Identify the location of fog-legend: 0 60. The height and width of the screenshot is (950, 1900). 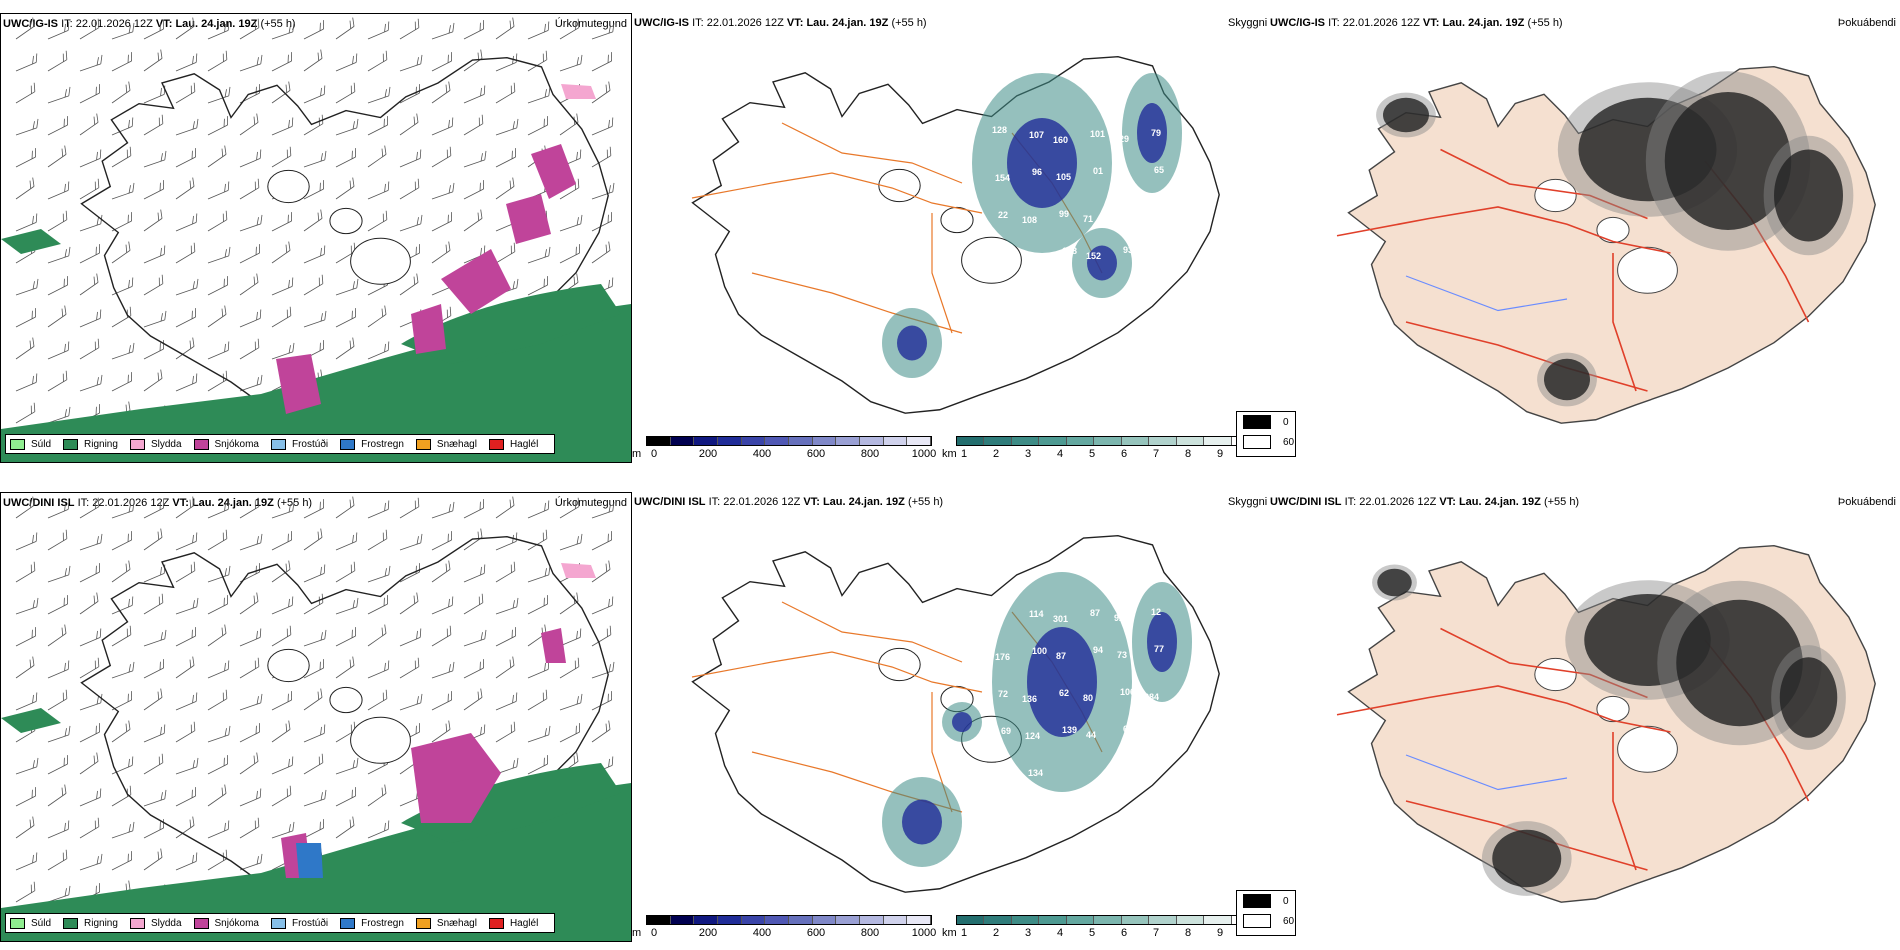
(1266, 434).